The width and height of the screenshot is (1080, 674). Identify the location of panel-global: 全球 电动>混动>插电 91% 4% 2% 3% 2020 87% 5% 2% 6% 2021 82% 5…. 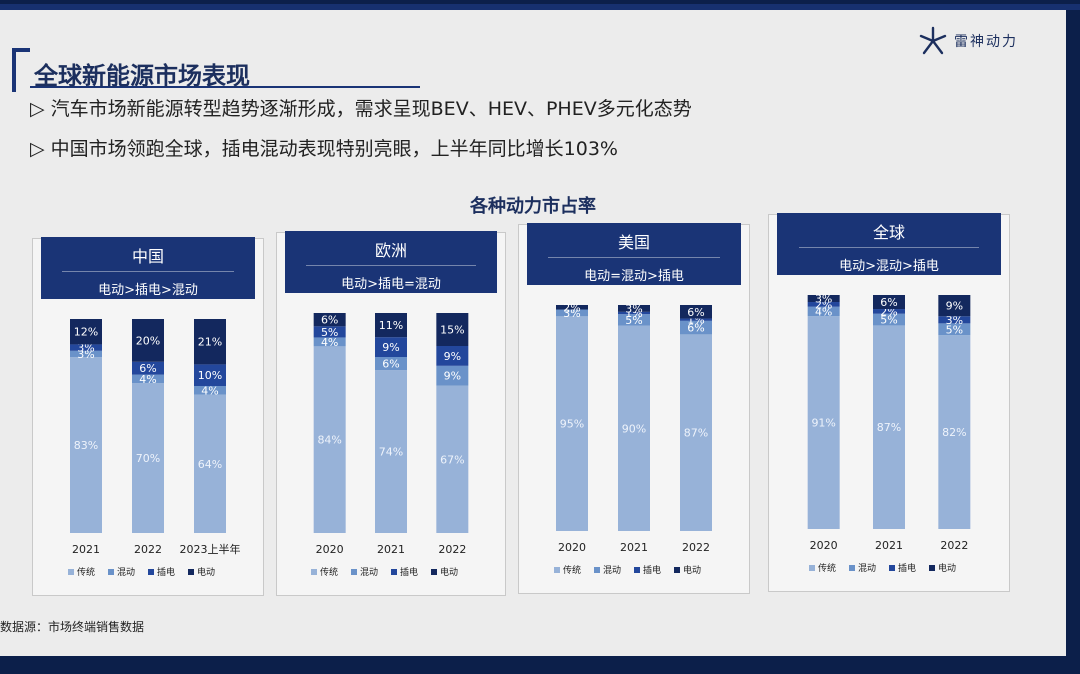
(889, 402).